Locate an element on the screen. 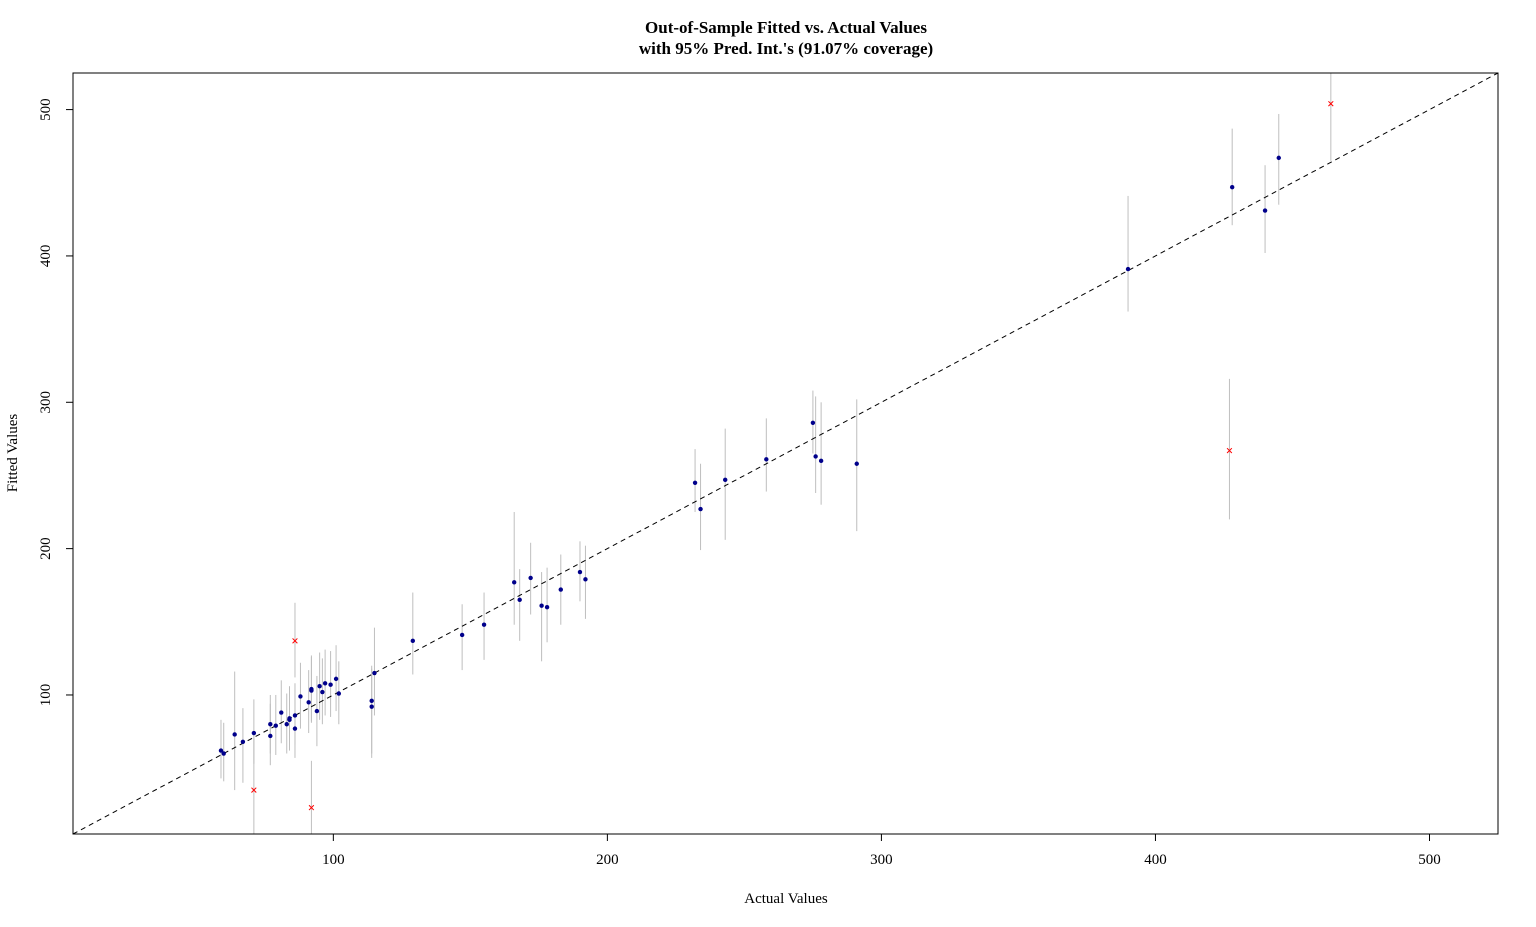  chart-subtitle: with 95% Pred. Int.'s (91.07% coverage) is located at coordinates (786, 48).